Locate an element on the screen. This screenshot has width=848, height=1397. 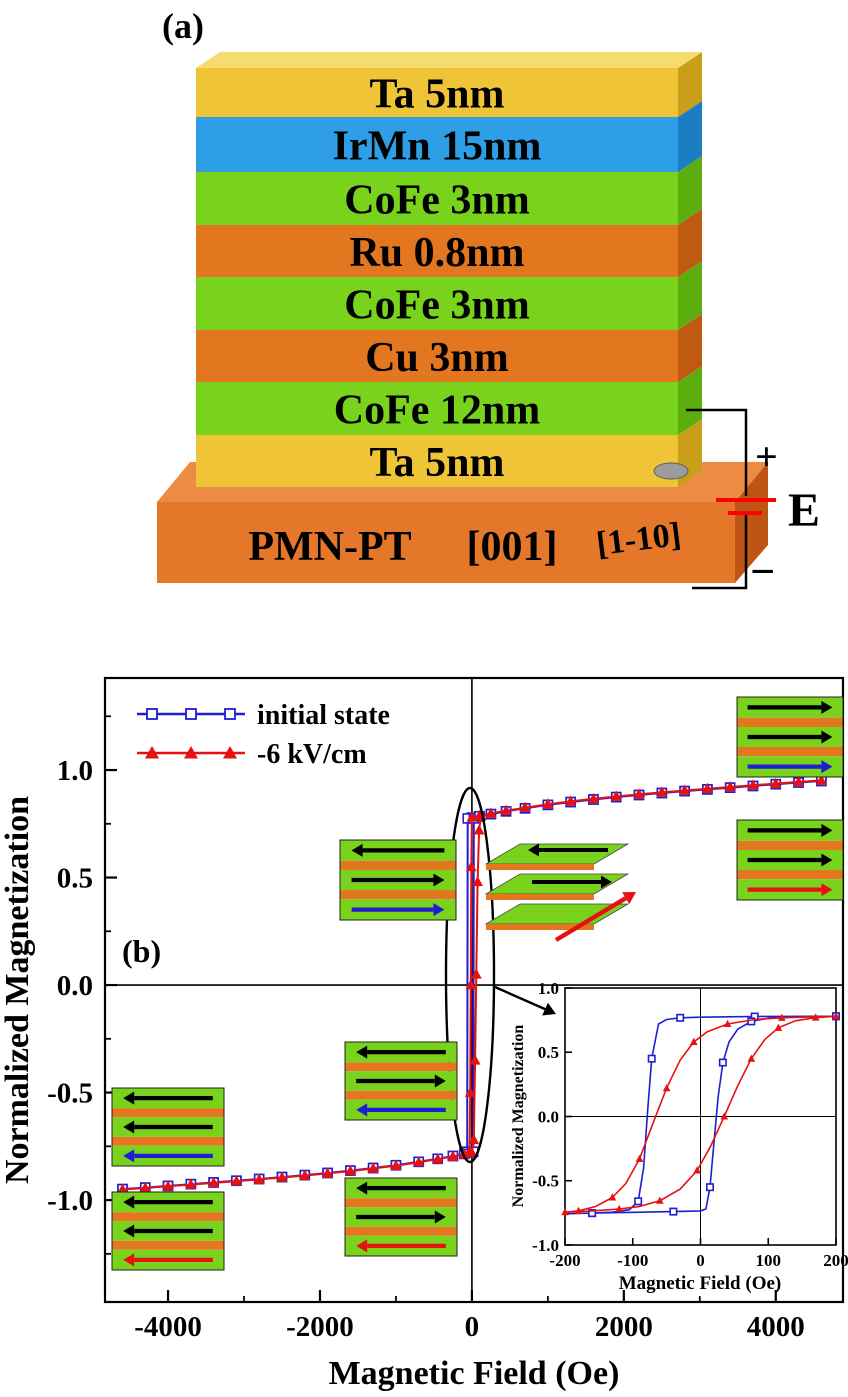
stack-layer-label: CoFe 3nm is located at coordinates (436, 201).